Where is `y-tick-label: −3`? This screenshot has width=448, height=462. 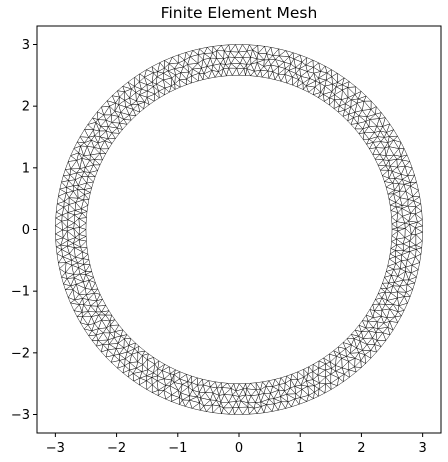 y-tick-label: −3 is located at coordinates (20, 415).